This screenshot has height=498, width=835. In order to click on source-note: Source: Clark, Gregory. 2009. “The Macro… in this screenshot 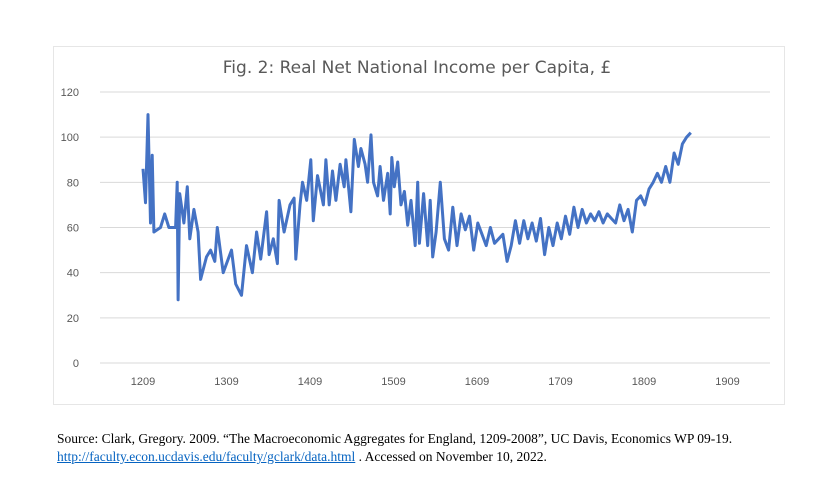, I will do `click(394, 448)`.